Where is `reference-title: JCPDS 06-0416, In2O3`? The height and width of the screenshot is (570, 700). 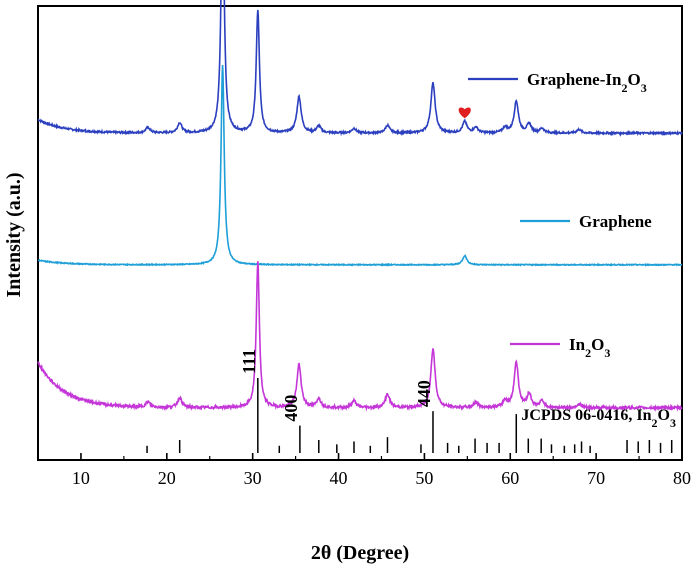
reference-title: JCPDS 06-0416, In2O3 is located at coordinates (598, 418).